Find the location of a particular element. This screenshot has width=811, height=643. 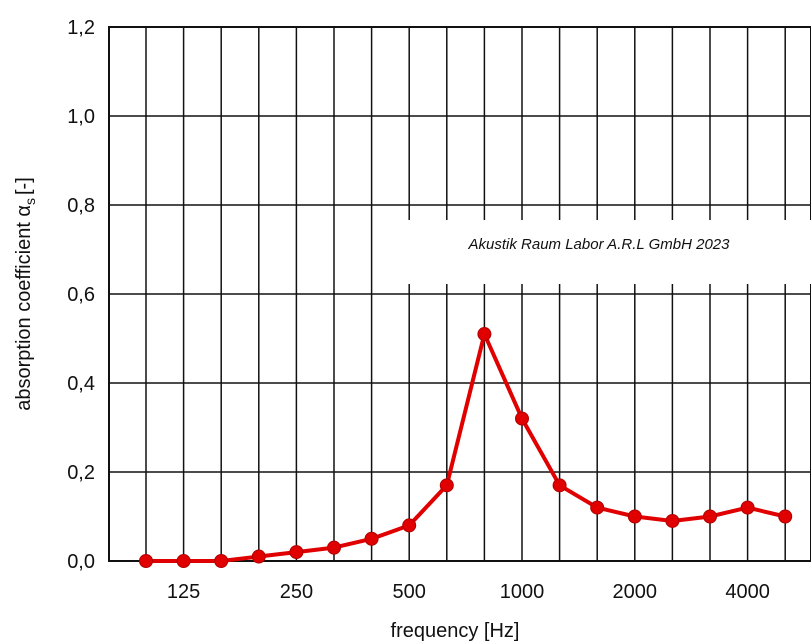

x-tick-label: 125 is located at coordinates (183, 592).